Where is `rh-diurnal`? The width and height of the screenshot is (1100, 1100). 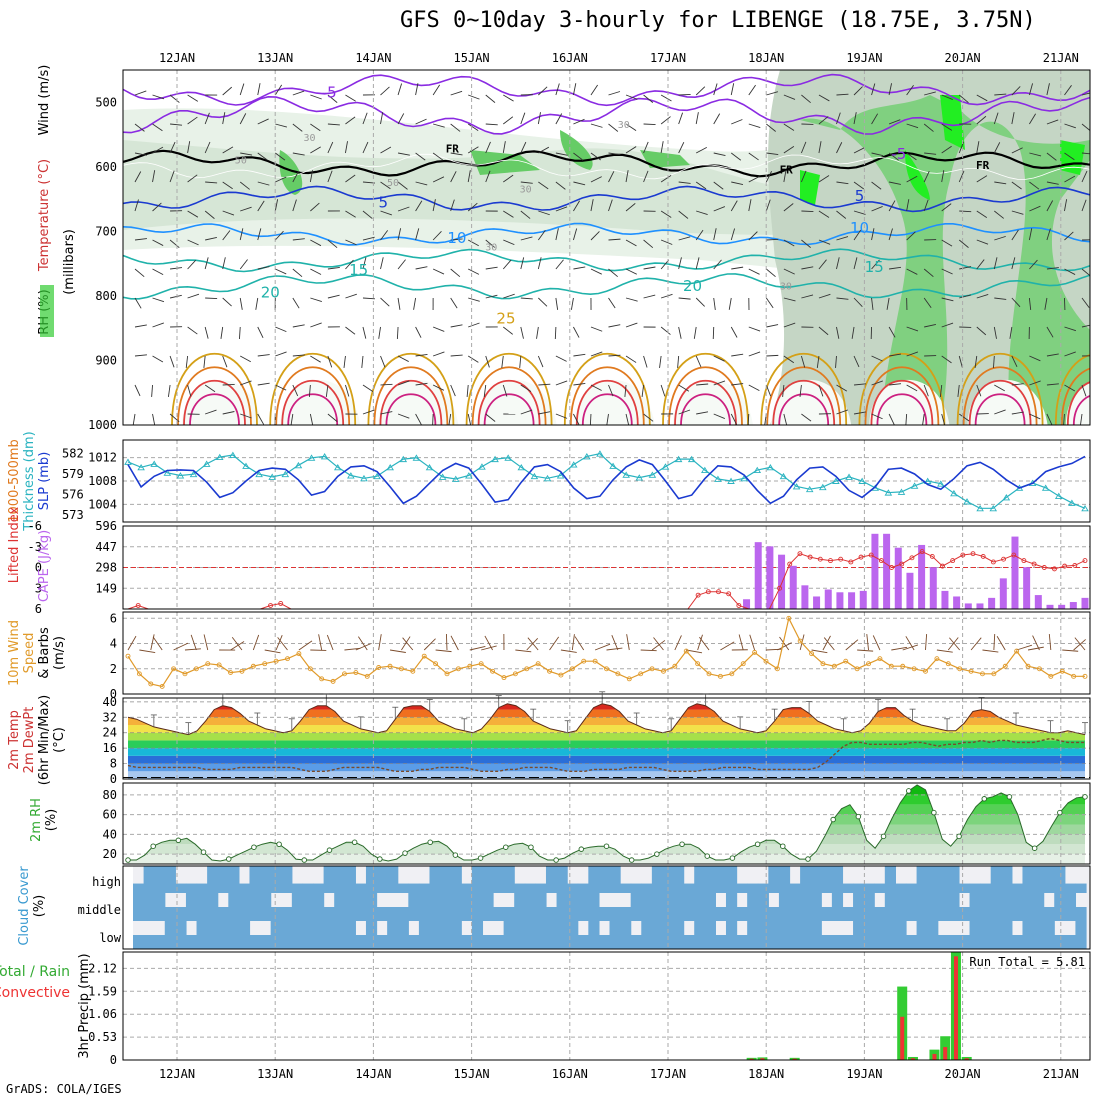 rh-diurnal is located at coordinates (516, 402).